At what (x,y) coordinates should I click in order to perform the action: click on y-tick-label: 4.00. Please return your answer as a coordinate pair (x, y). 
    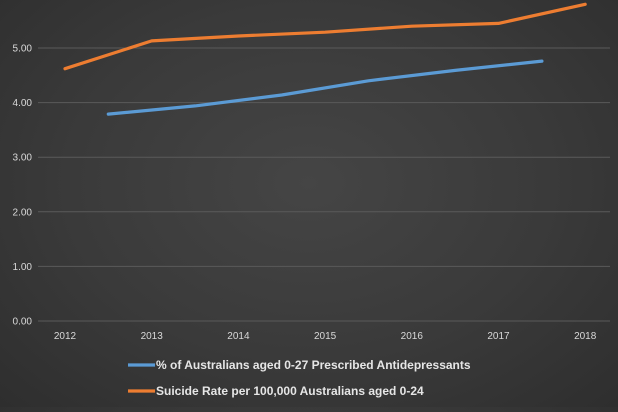
    Looking at the image, I should click on (23, 103).